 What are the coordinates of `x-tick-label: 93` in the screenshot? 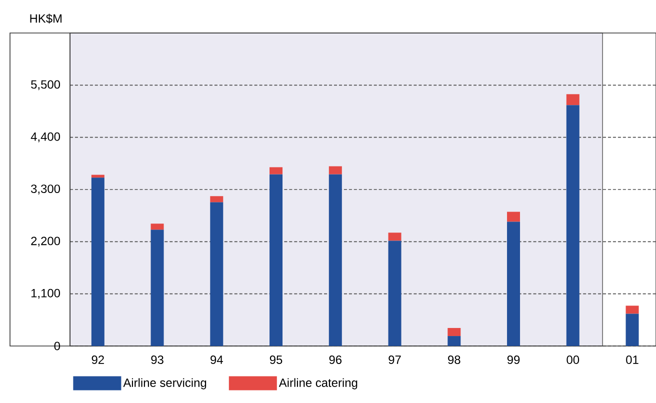 It's located at (157, 360).